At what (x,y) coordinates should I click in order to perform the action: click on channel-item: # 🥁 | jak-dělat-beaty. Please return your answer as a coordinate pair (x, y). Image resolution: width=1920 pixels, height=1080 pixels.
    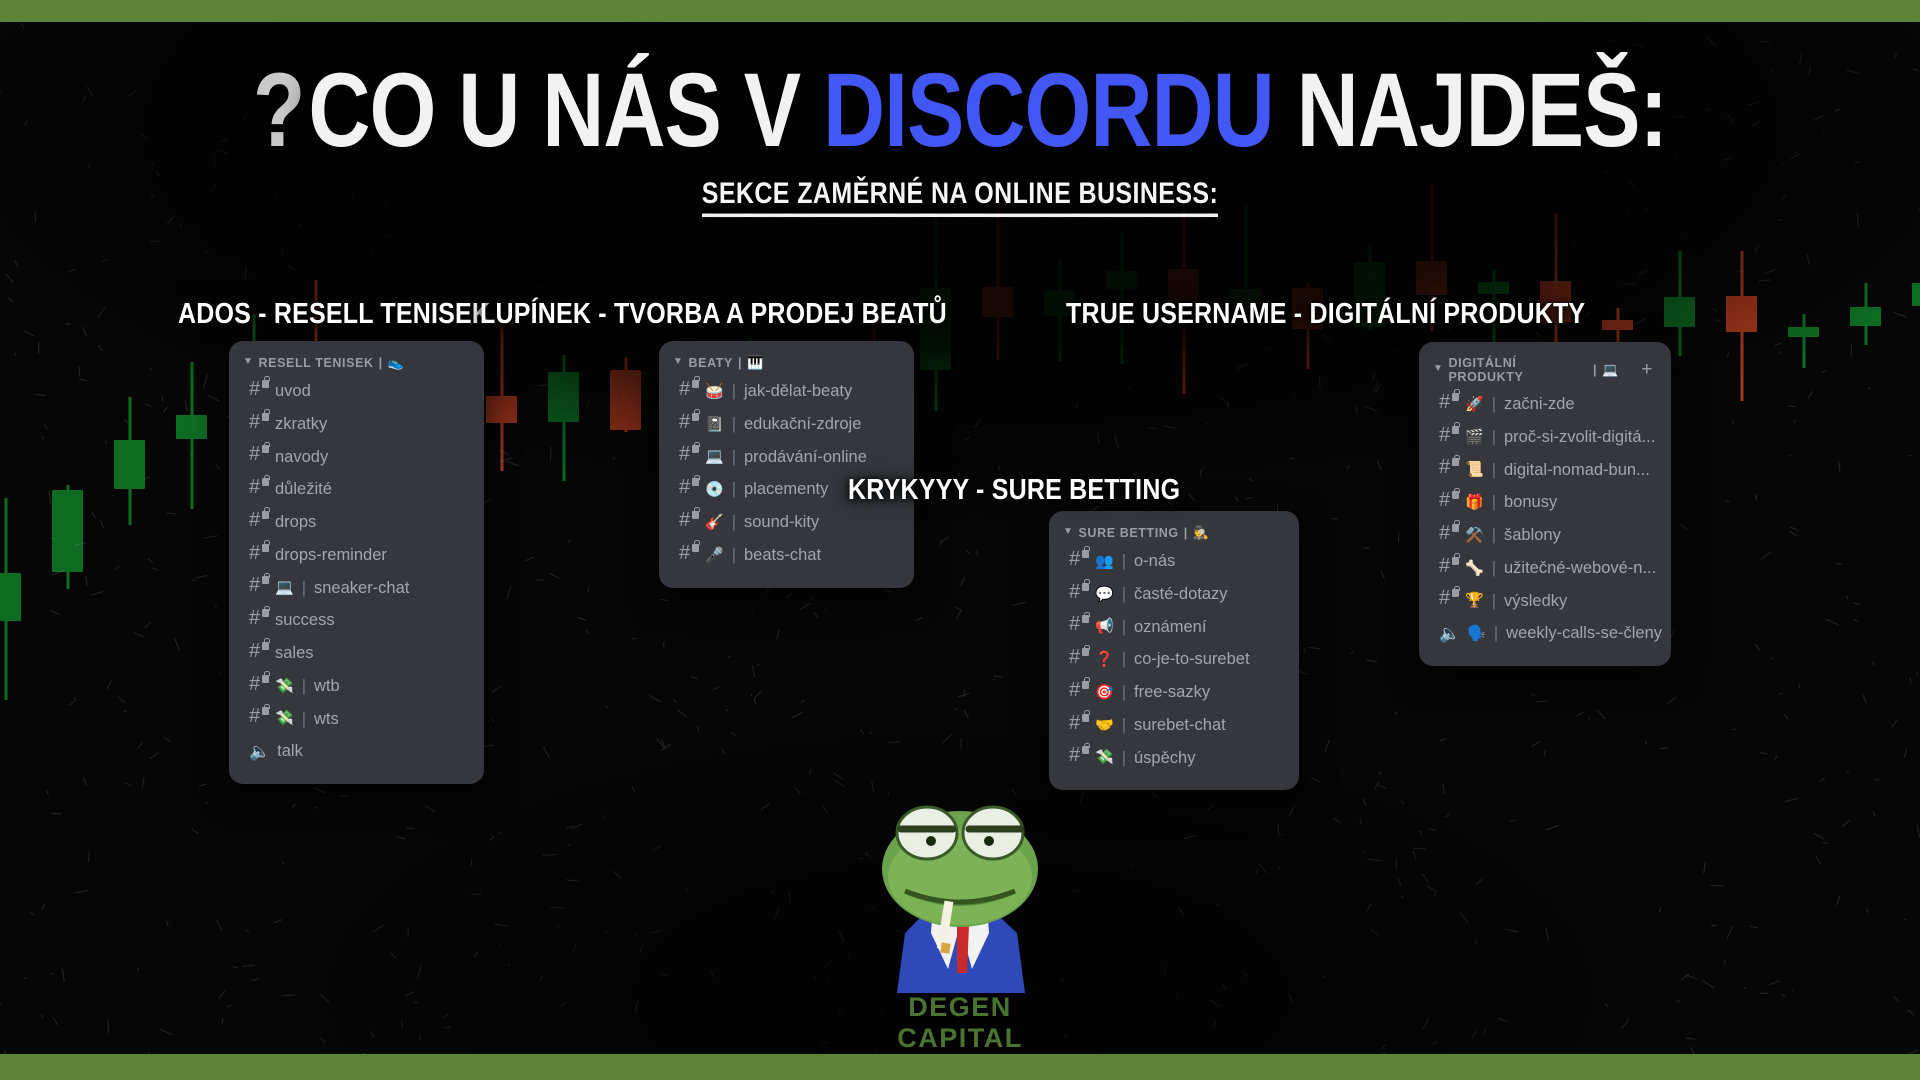
    Looking at the image, I should click on (785, 391).